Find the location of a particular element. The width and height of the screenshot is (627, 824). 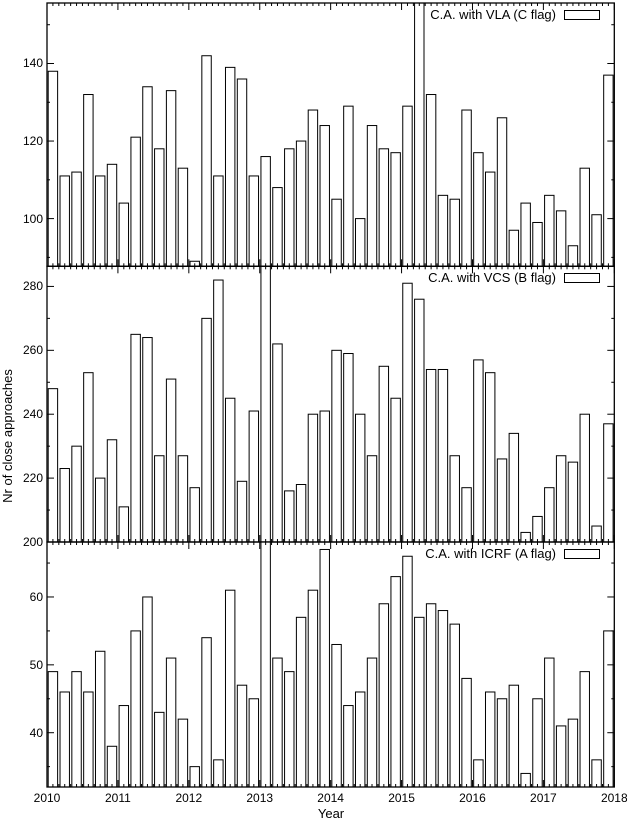

y-tick-label: 120 is located at coordinates (32, 141).